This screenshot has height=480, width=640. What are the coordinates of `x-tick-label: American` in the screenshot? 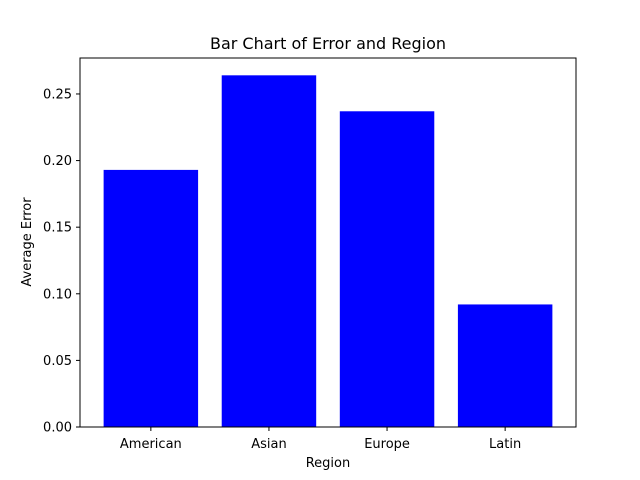 It's located at (151, 444).